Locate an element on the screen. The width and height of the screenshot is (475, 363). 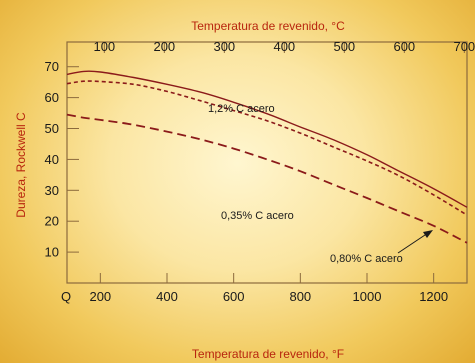
annotation-arrow-line is located at coordinates (413, 243).